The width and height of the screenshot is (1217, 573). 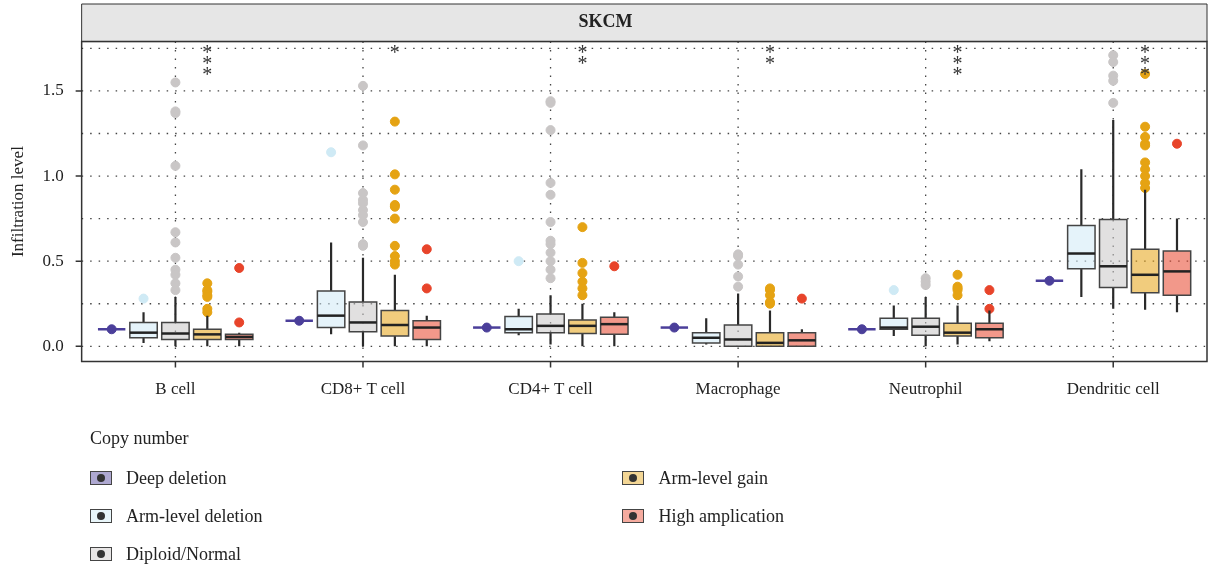 What do you see at coordinates (183, 554) in the screenshot?
I see `legend-label: Diploid/Normal` at bounding box center [183, 554].